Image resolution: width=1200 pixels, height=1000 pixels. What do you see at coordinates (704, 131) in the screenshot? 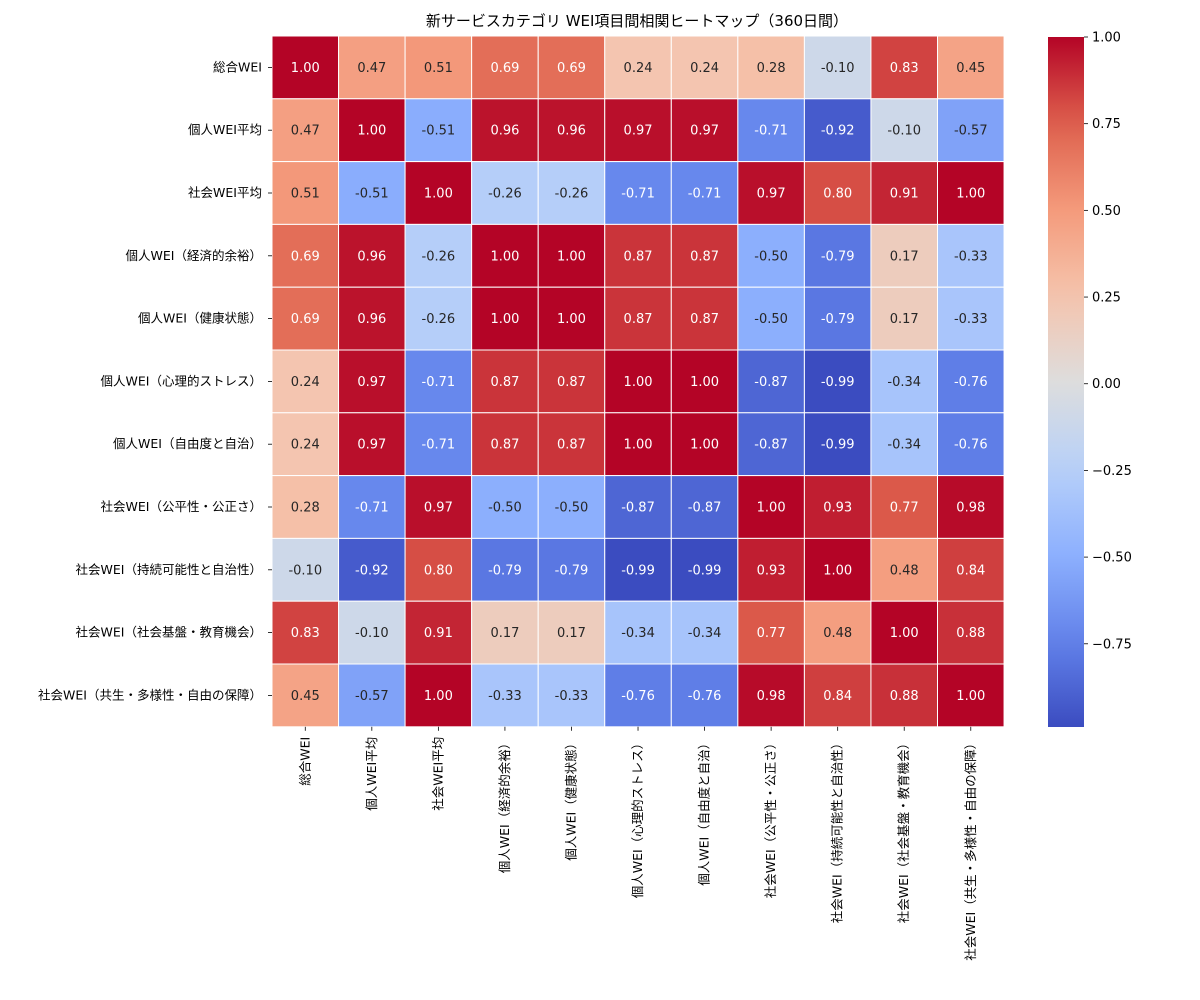
I see `cell-value-label: 0.97` at bounding box center [704, 131].